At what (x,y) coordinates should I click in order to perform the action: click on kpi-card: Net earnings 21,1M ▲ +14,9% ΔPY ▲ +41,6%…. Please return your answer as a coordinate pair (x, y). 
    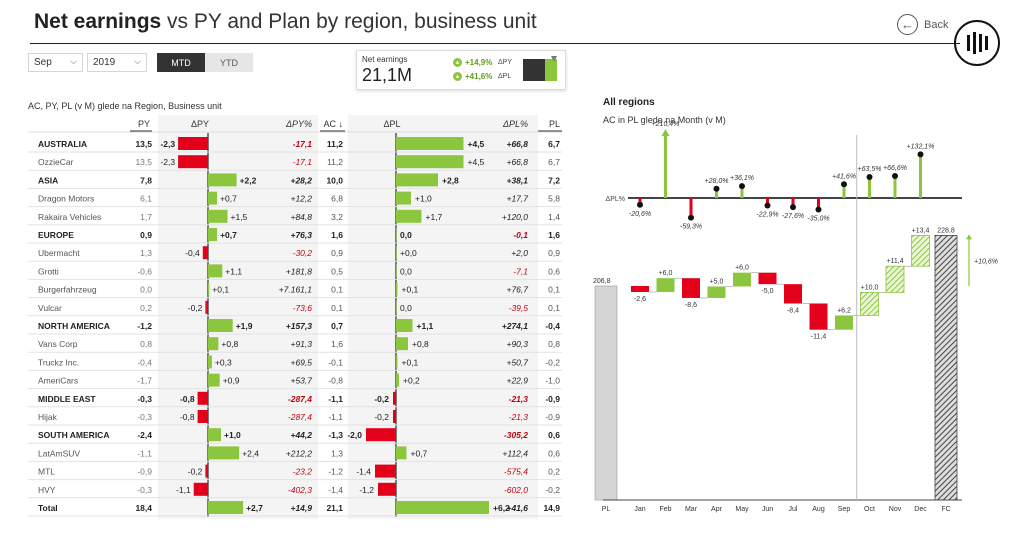
    Looking at the image, I should click on (461, 70).